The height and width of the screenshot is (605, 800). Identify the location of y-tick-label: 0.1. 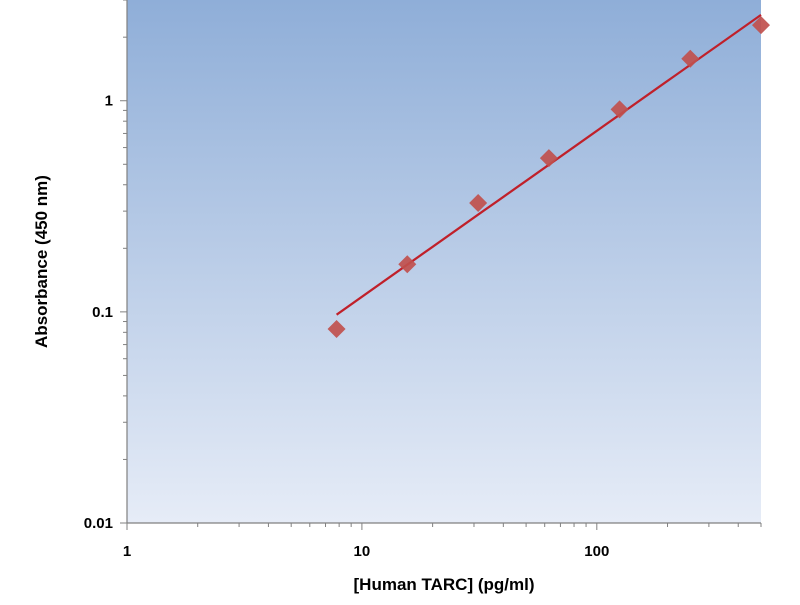
(102, 312).